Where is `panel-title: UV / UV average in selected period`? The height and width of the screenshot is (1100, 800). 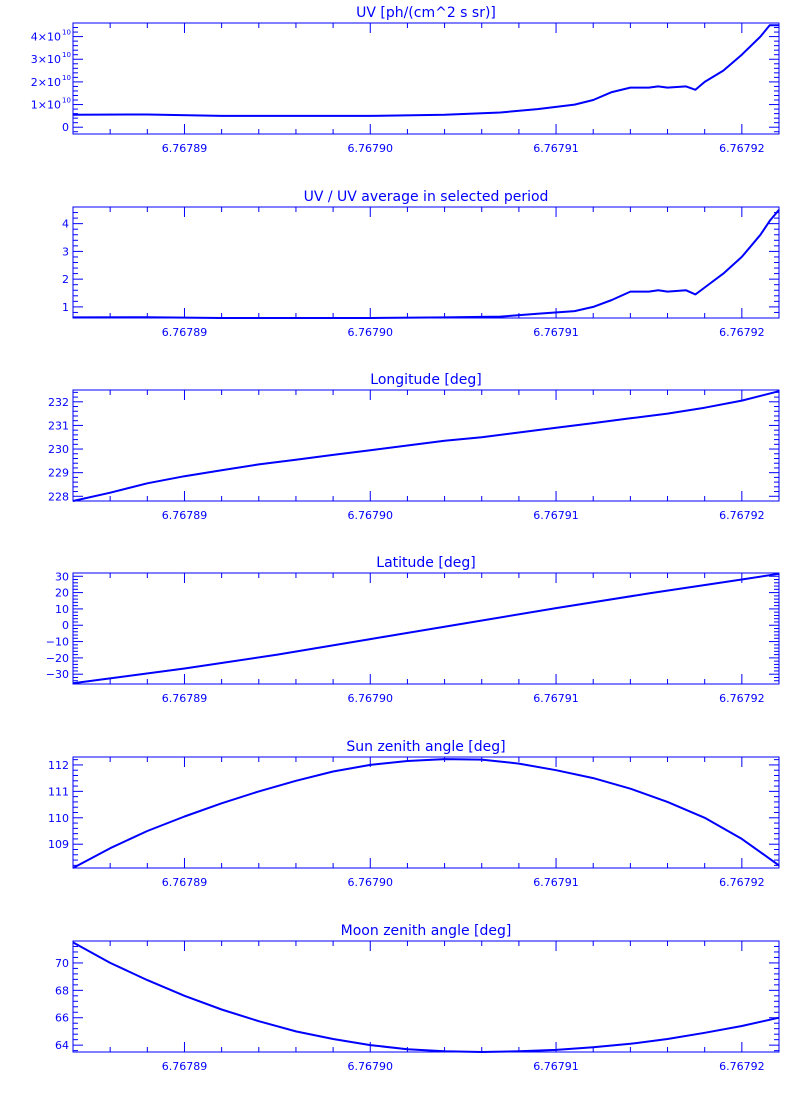 panel-title: UV / UV average in selected period is located at coordinates (426, 197).